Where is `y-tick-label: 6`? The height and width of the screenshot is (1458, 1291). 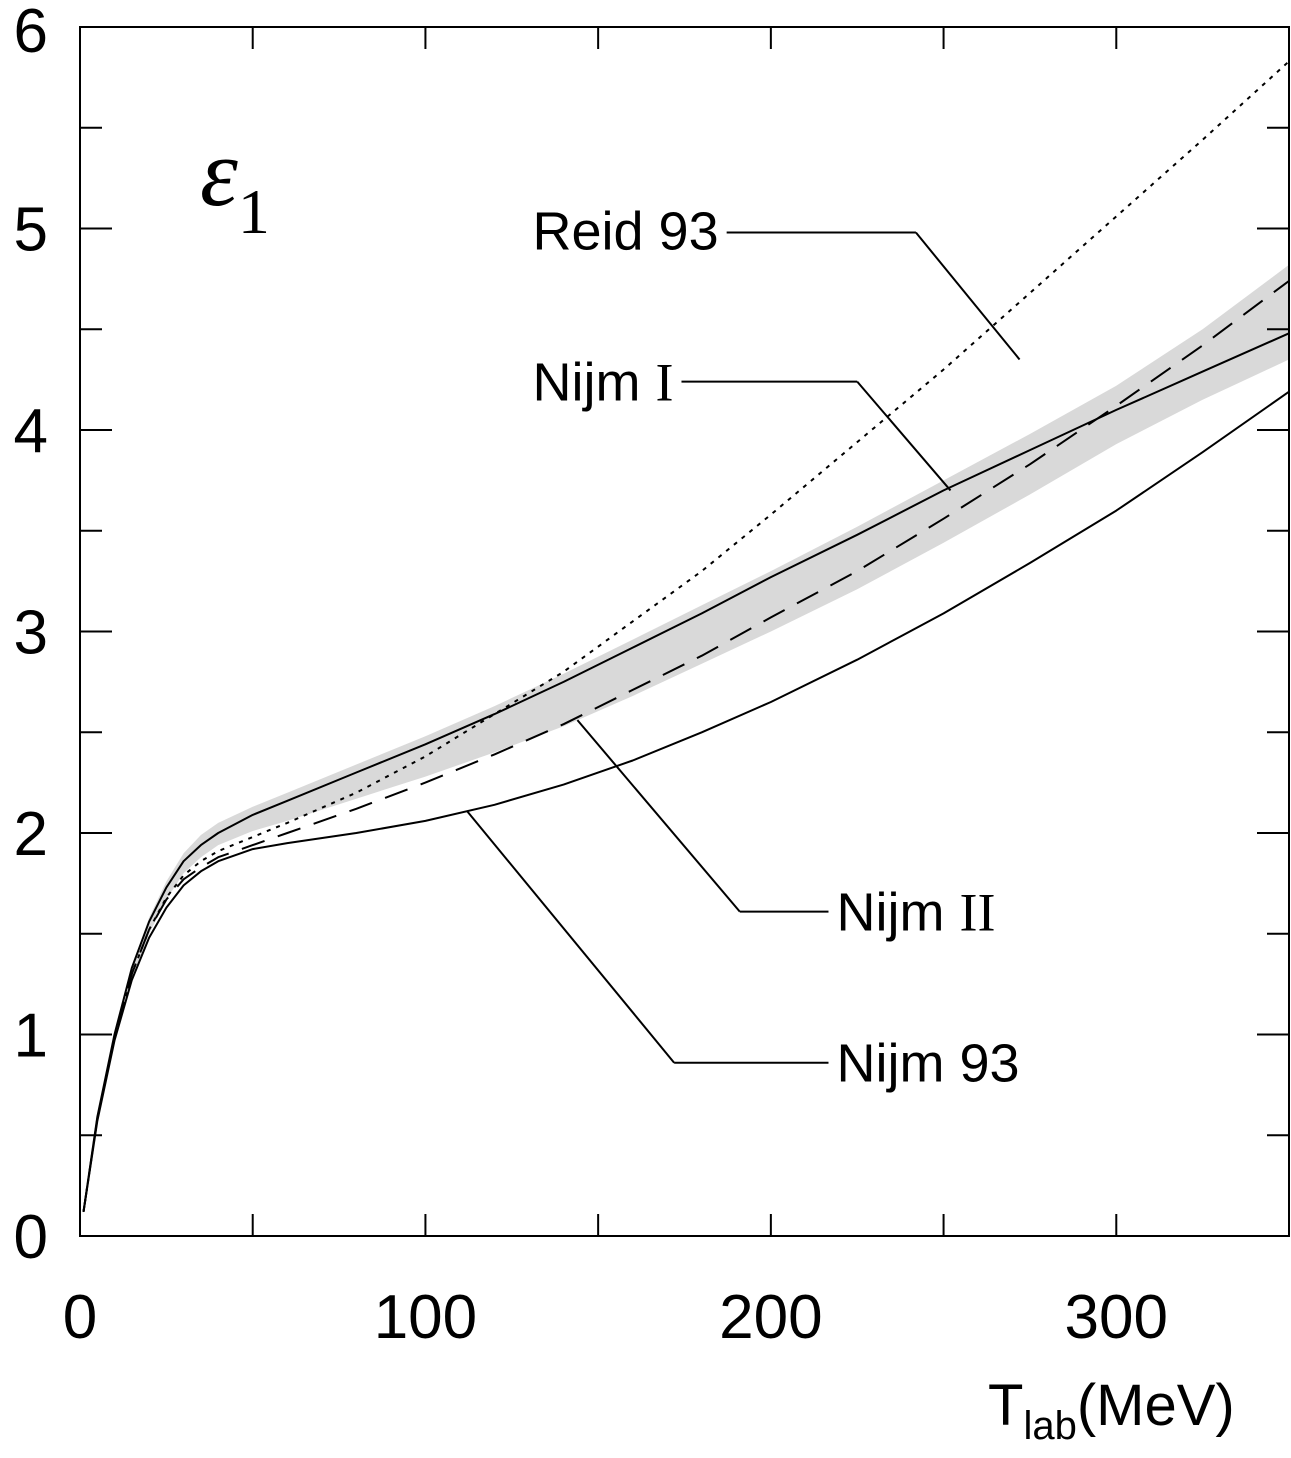
y-tick-label: 6 is located at coordinates (31, 33).